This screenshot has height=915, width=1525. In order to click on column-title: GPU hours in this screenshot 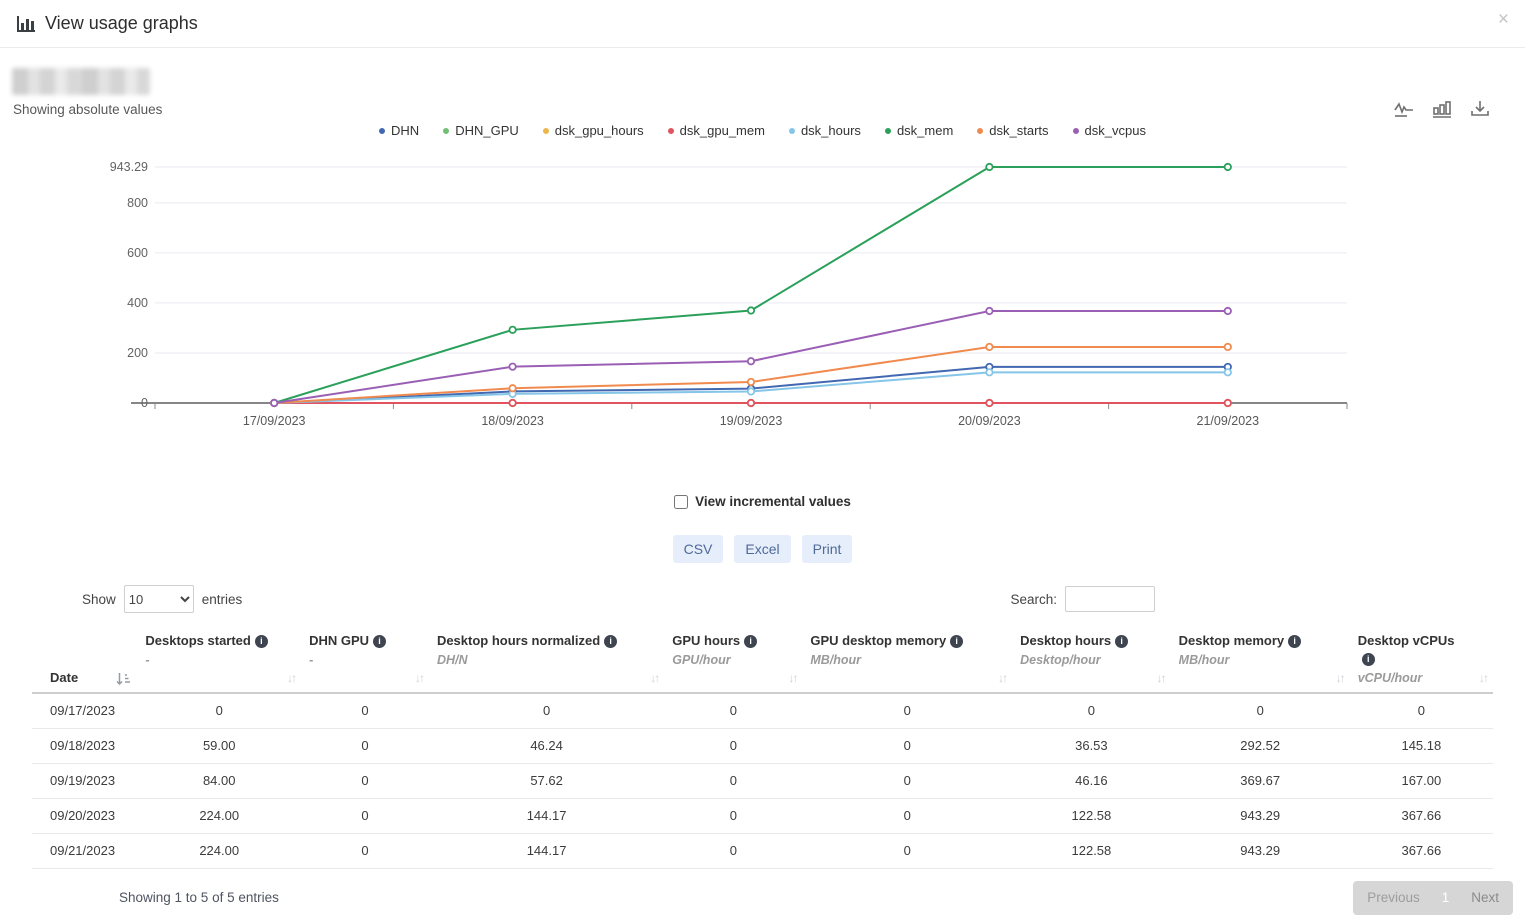, I will do `click(706, 640)`.